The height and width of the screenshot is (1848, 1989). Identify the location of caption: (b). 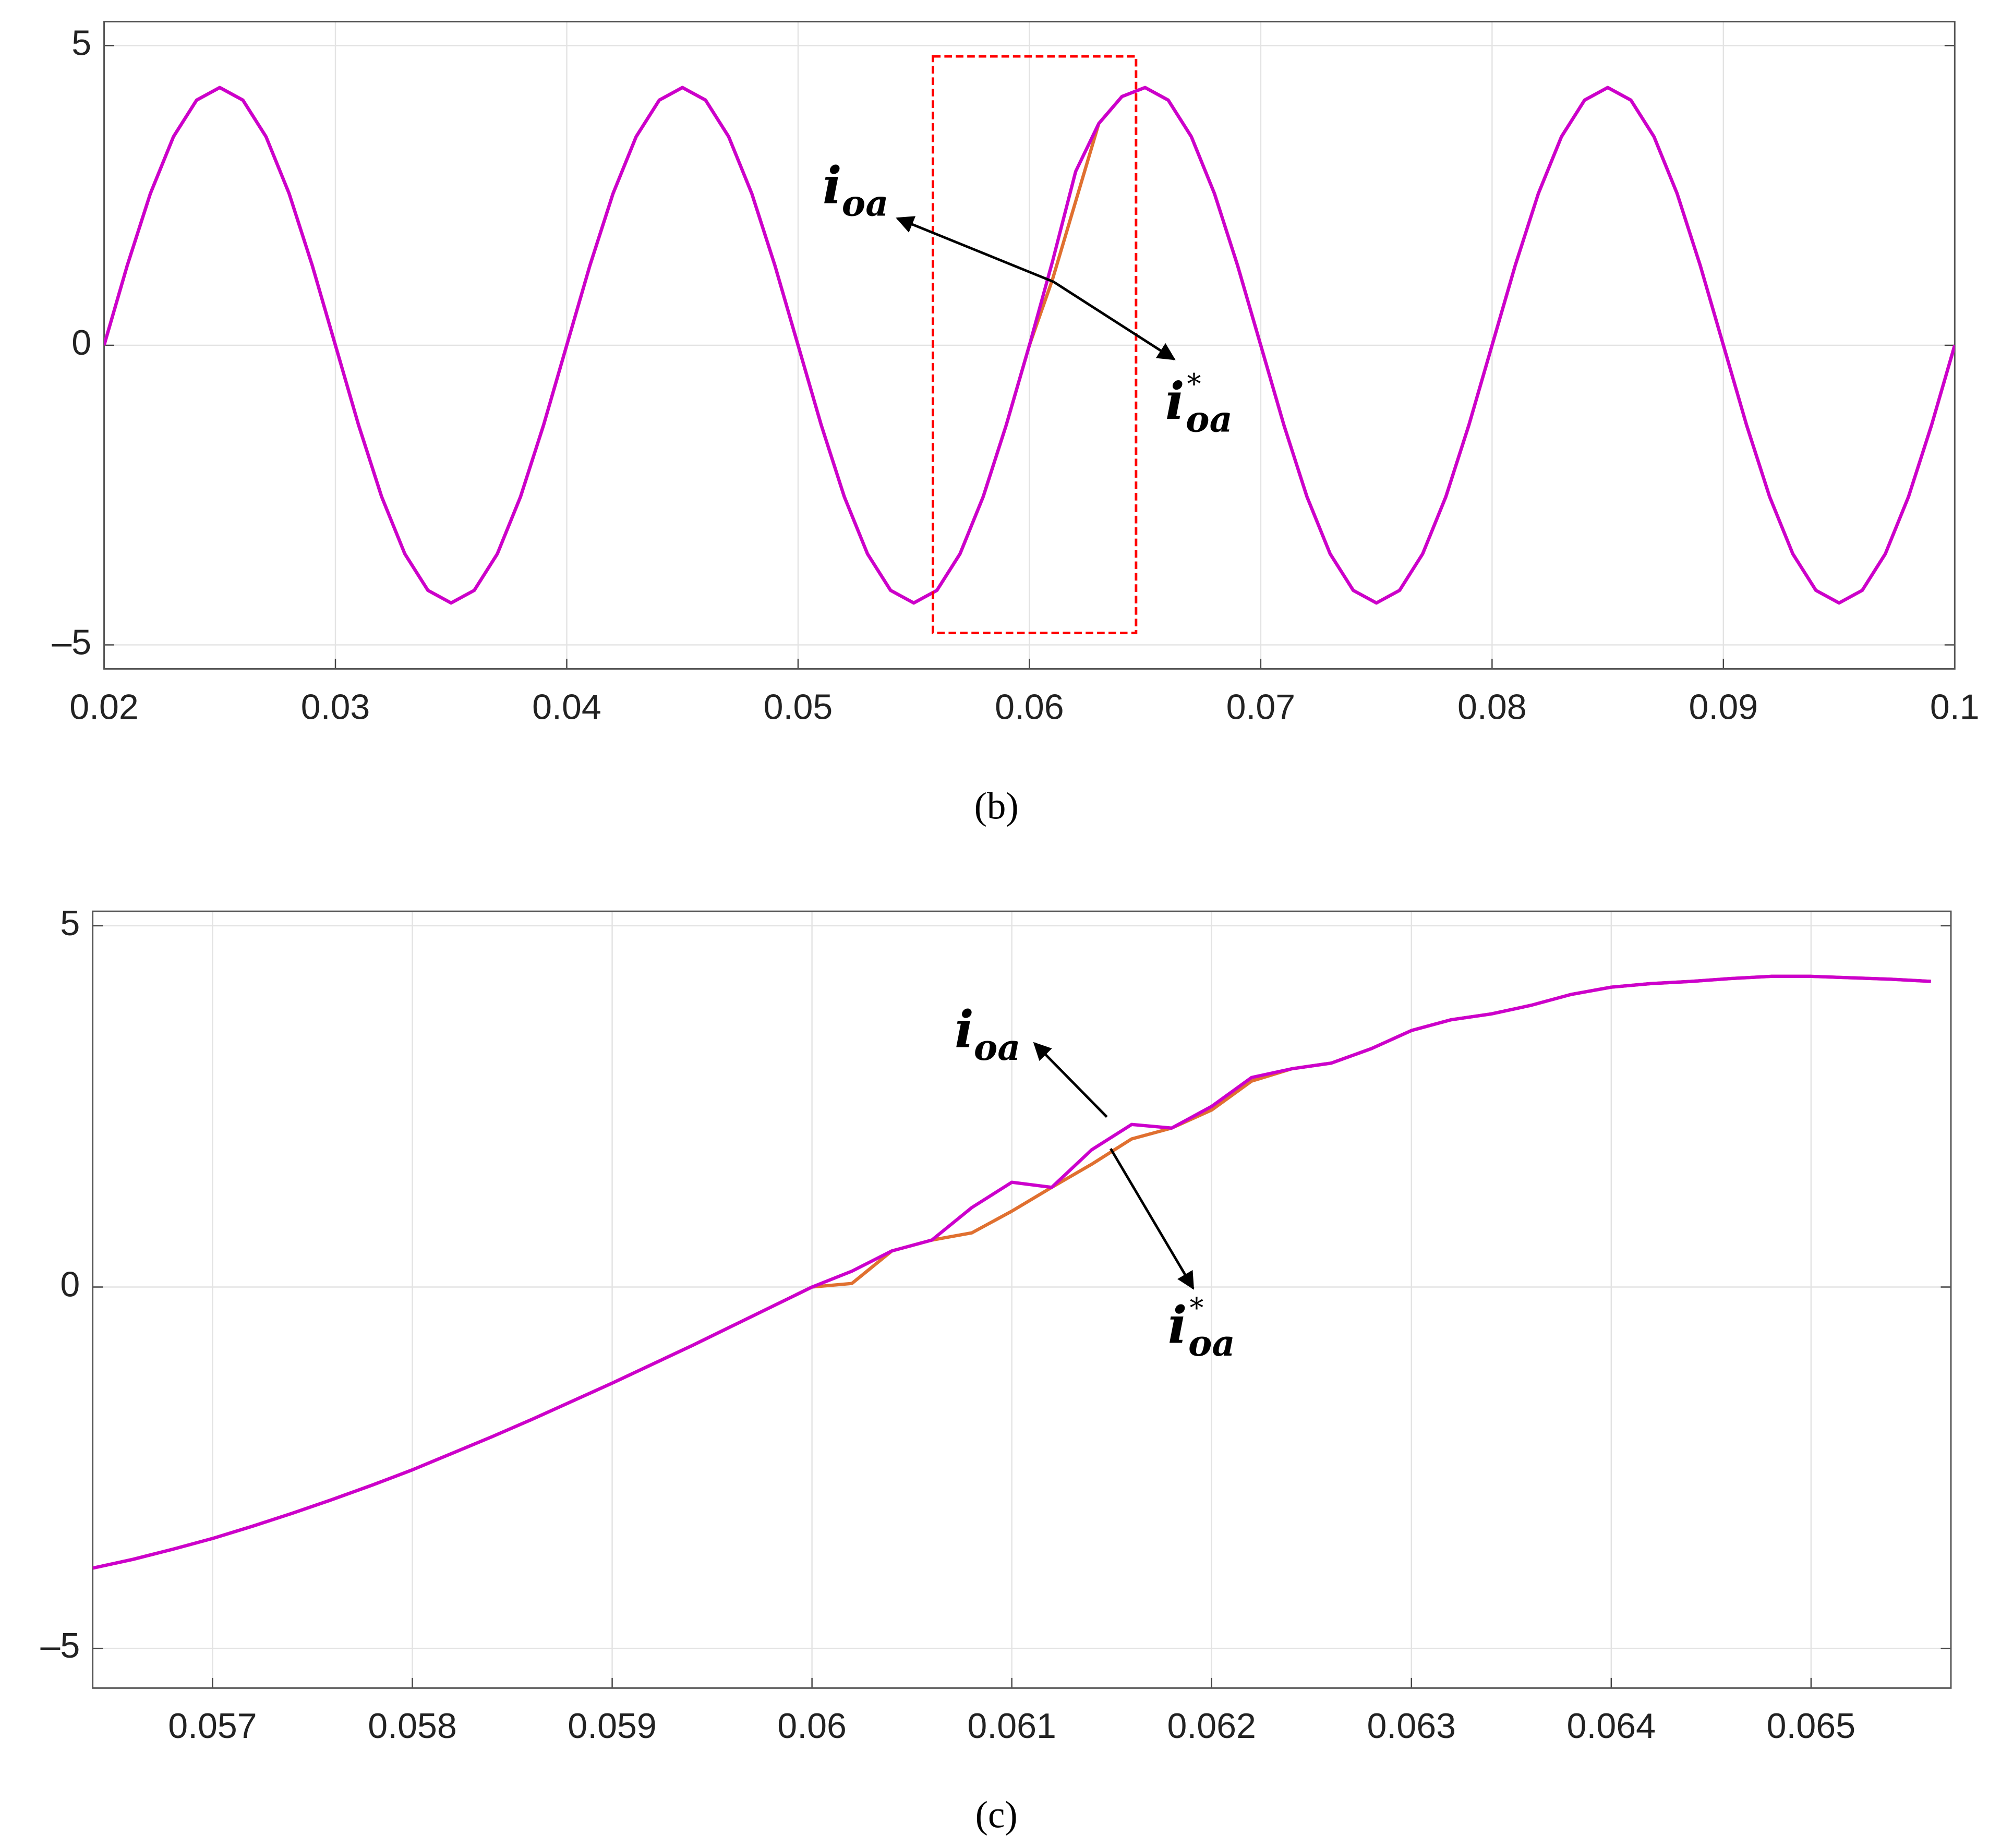
(996, 805).